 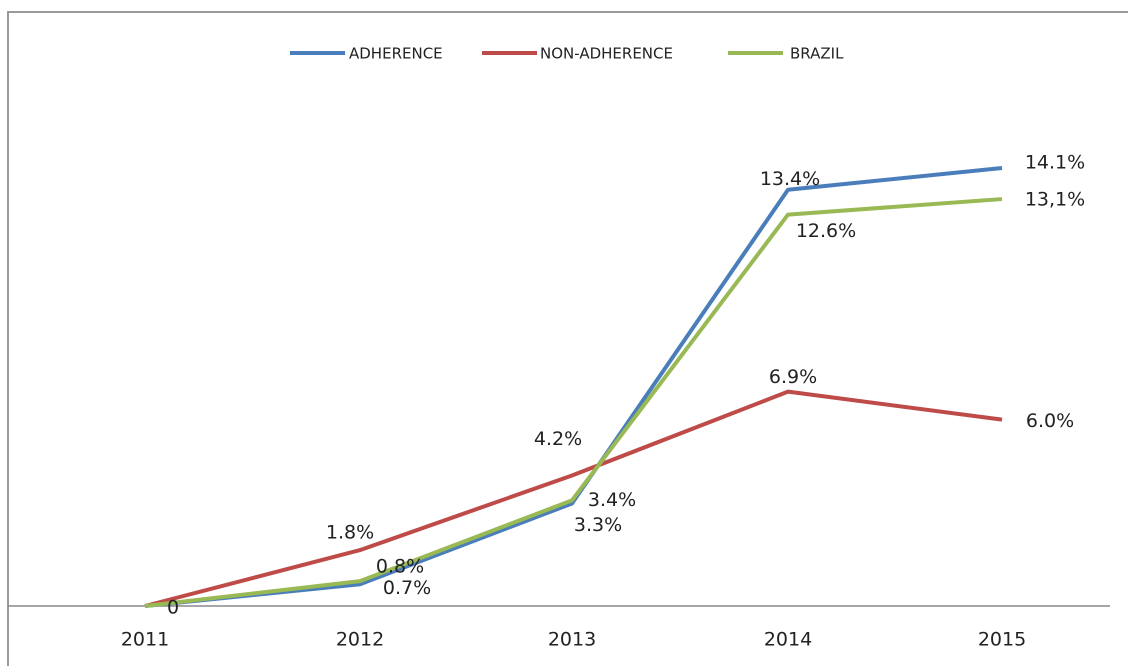 I want to click on x-tick-label: 2011, so click(x=145, y=640).